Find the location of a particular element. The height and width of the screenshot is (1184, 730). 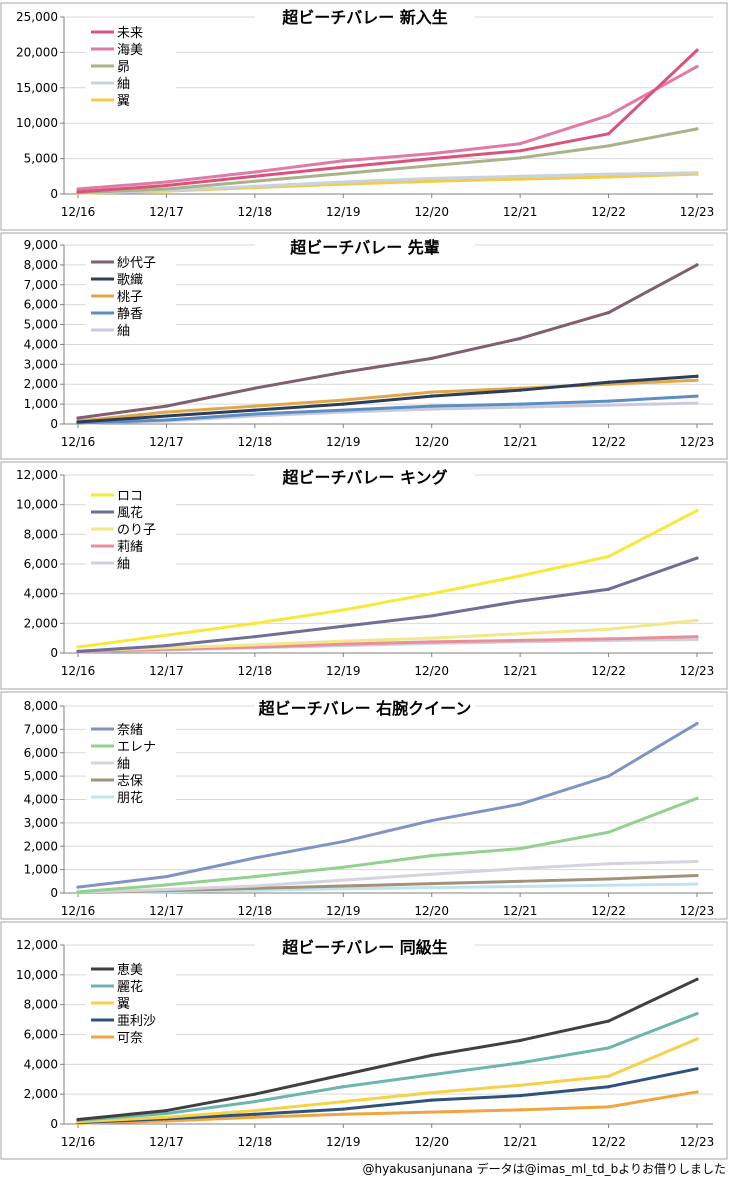

y-tick-label: 7,000 is located at coordinates (41, 285).